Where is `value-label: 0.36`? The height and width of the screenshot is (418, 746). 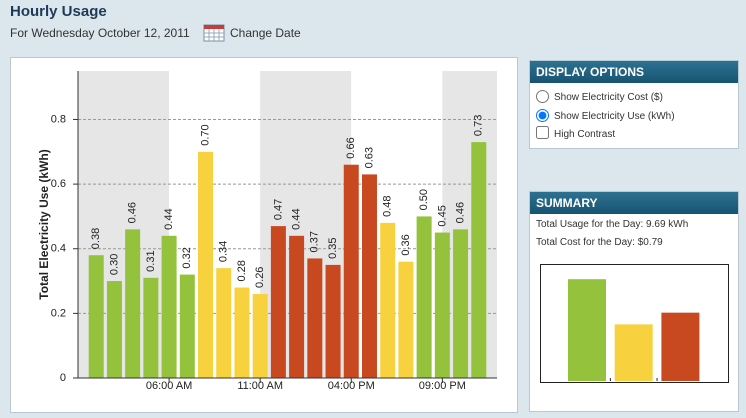
value-label: 0.36 is located at coordinates (406, 244).